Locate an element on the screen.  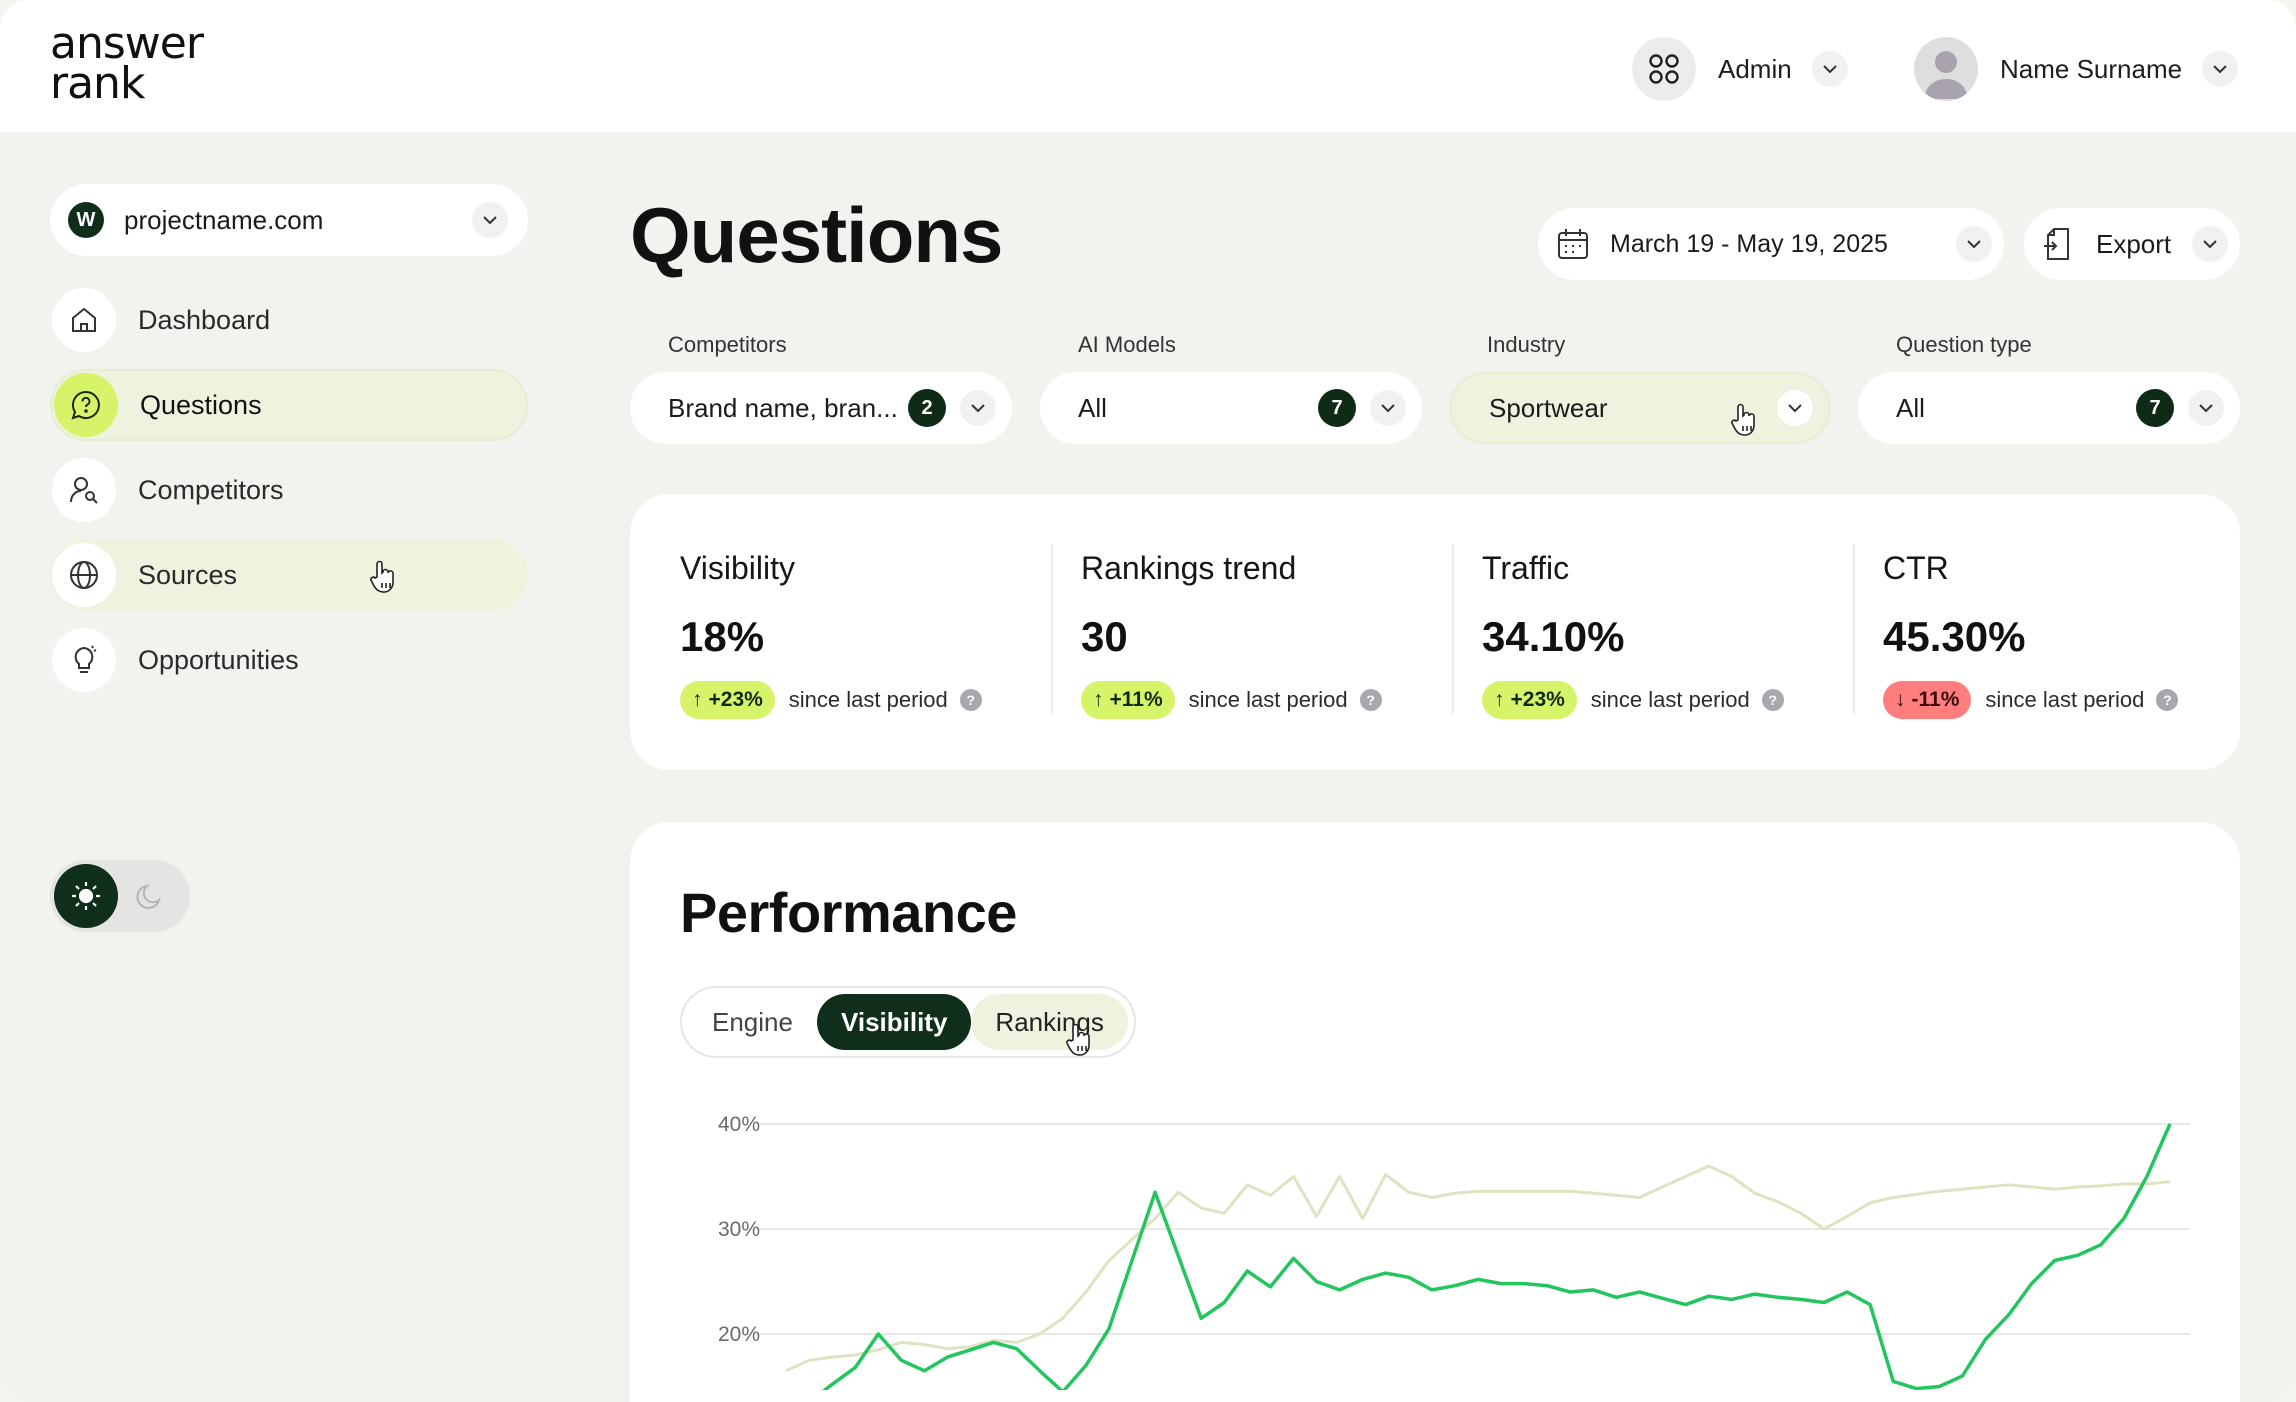
logo: answer rank is located at coordinates (127, 63).